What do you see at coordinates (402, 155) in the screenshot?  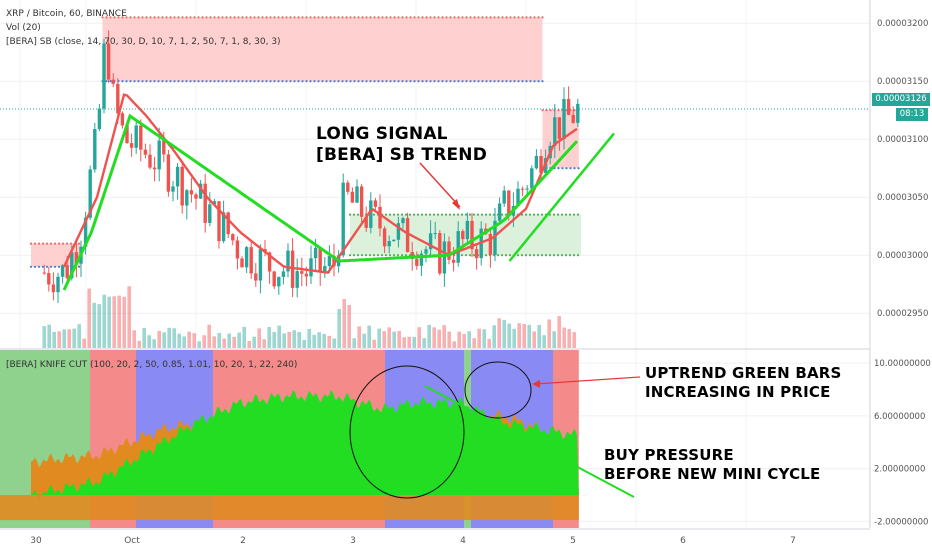 I see `long-signal-line-2: [BERA] SB TREND` at bounding box center [402, 155].